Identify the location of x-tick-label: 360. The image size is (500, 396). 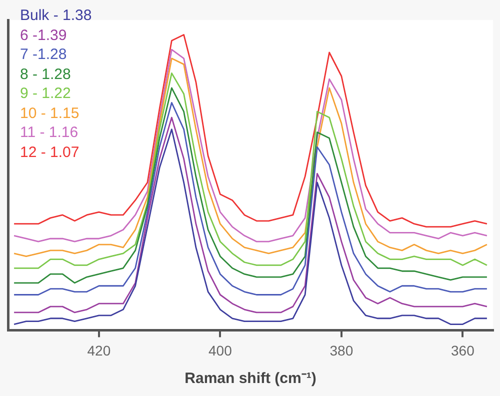
(463, 350).